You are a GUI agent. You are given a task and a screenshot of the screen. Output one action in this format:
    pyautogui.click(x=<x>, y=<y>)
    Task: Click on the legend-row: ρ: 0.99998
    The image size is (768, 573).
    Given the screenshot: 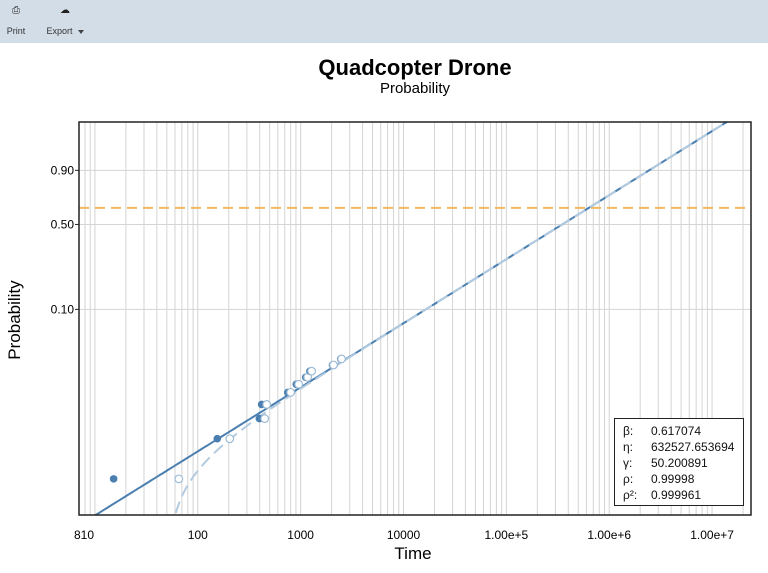 What is the action you would take?
    pyautogui.click(x=683, y=479)
    